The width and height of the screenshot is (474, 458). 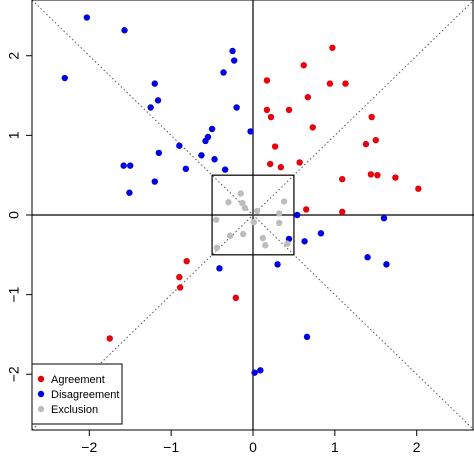 I want to click on y-tick-label: −2, so click(x=14, y=374).